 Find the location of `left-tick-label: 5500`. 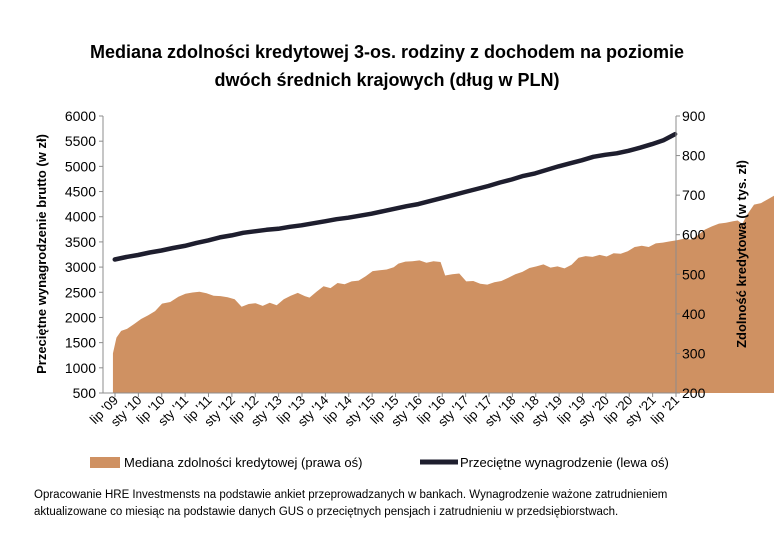

left-tick-label: 5500 is located at coordinates (80, 141).